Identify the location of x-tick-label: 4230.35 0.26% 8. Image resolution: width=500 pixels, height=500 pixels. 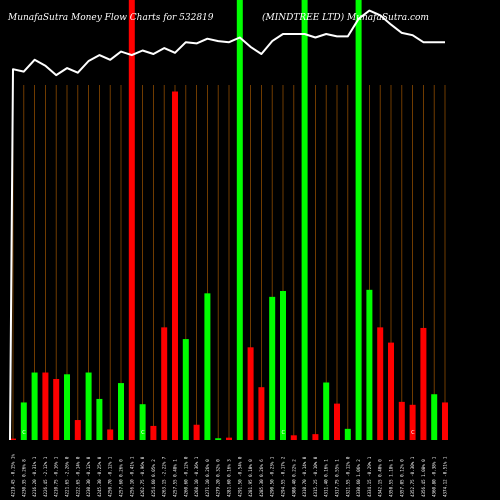
(23, 478).